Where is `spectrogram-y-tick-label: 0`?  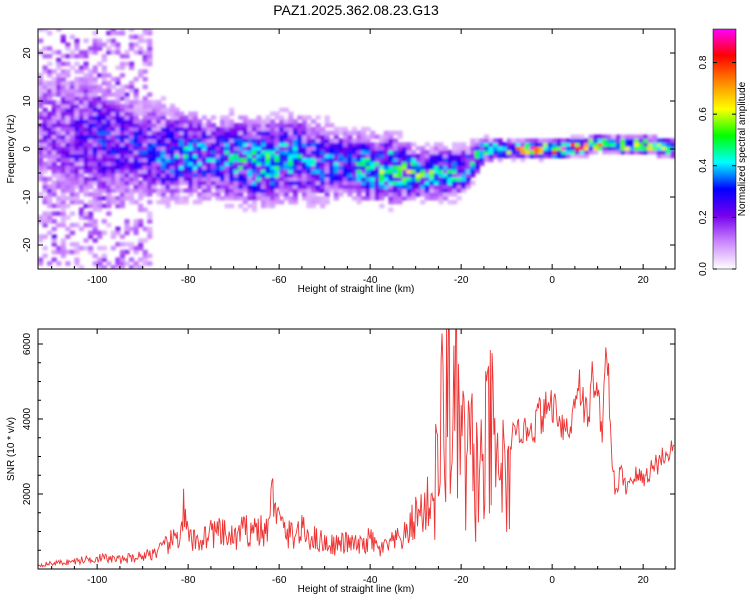
spectrogram-y-tick-label: 0 is located at coordinates (27, 149).